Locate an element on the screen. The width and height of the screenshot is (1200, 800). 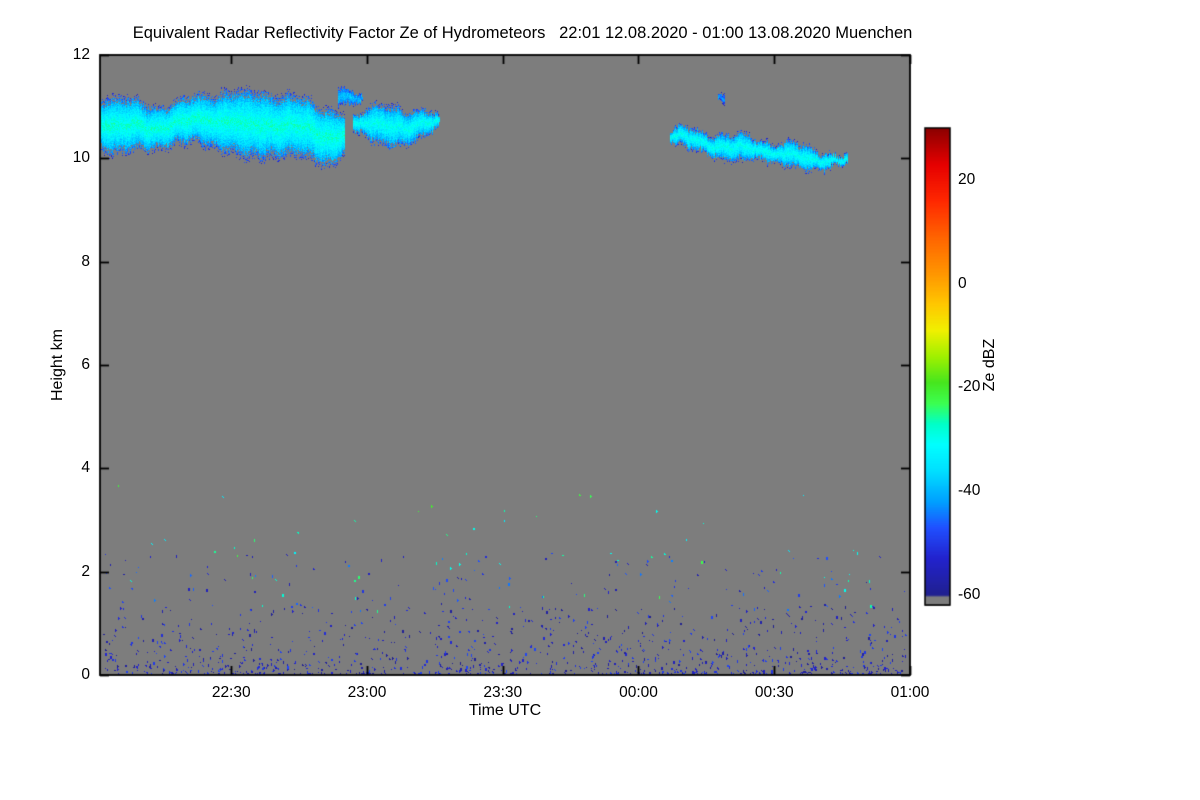
y-tick-label-2: 2 is located at coordinates (85, 571).